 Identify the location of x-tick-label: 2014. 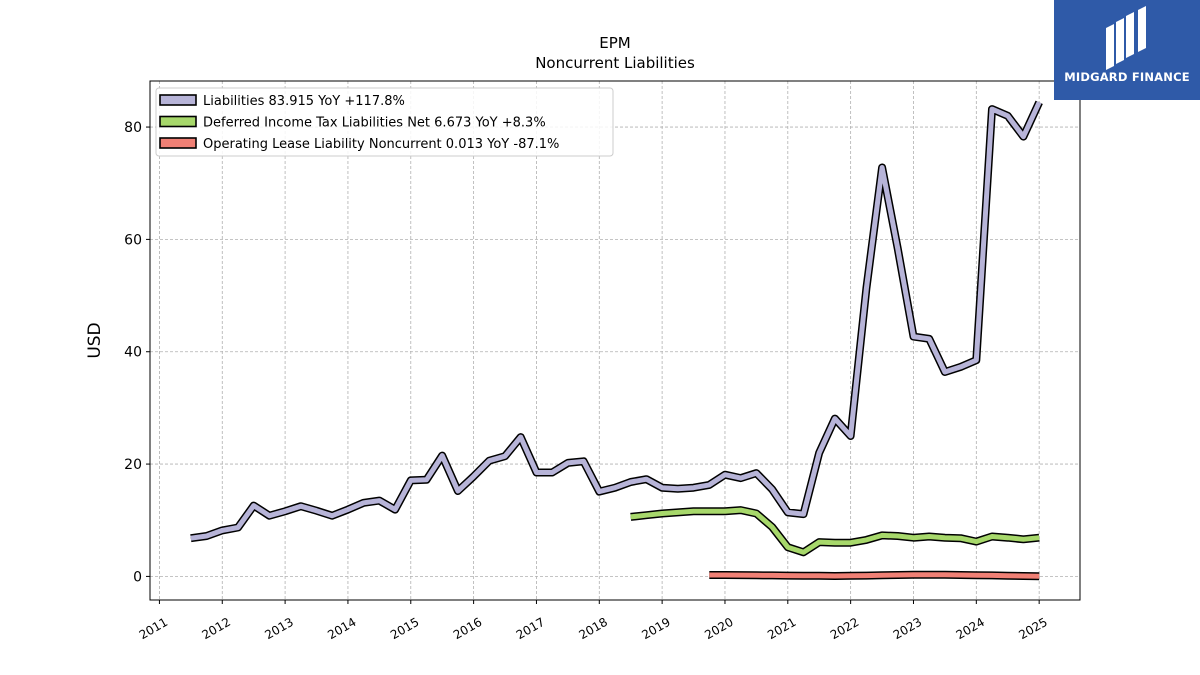
(341, 628).